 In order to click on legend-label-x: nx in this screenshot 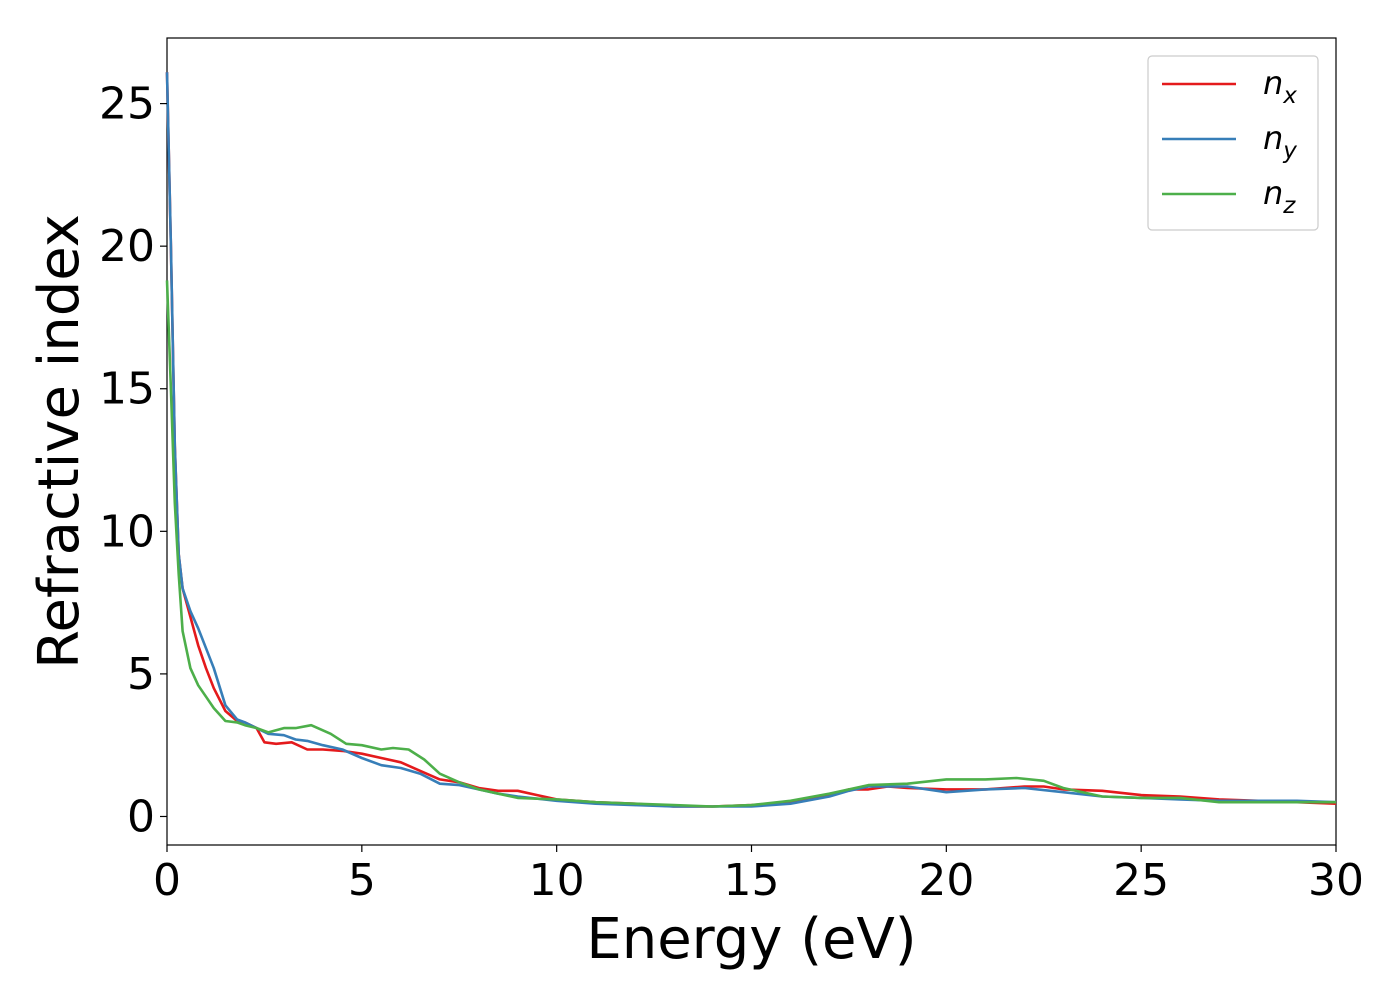, I will do `click(1280, 86)`.